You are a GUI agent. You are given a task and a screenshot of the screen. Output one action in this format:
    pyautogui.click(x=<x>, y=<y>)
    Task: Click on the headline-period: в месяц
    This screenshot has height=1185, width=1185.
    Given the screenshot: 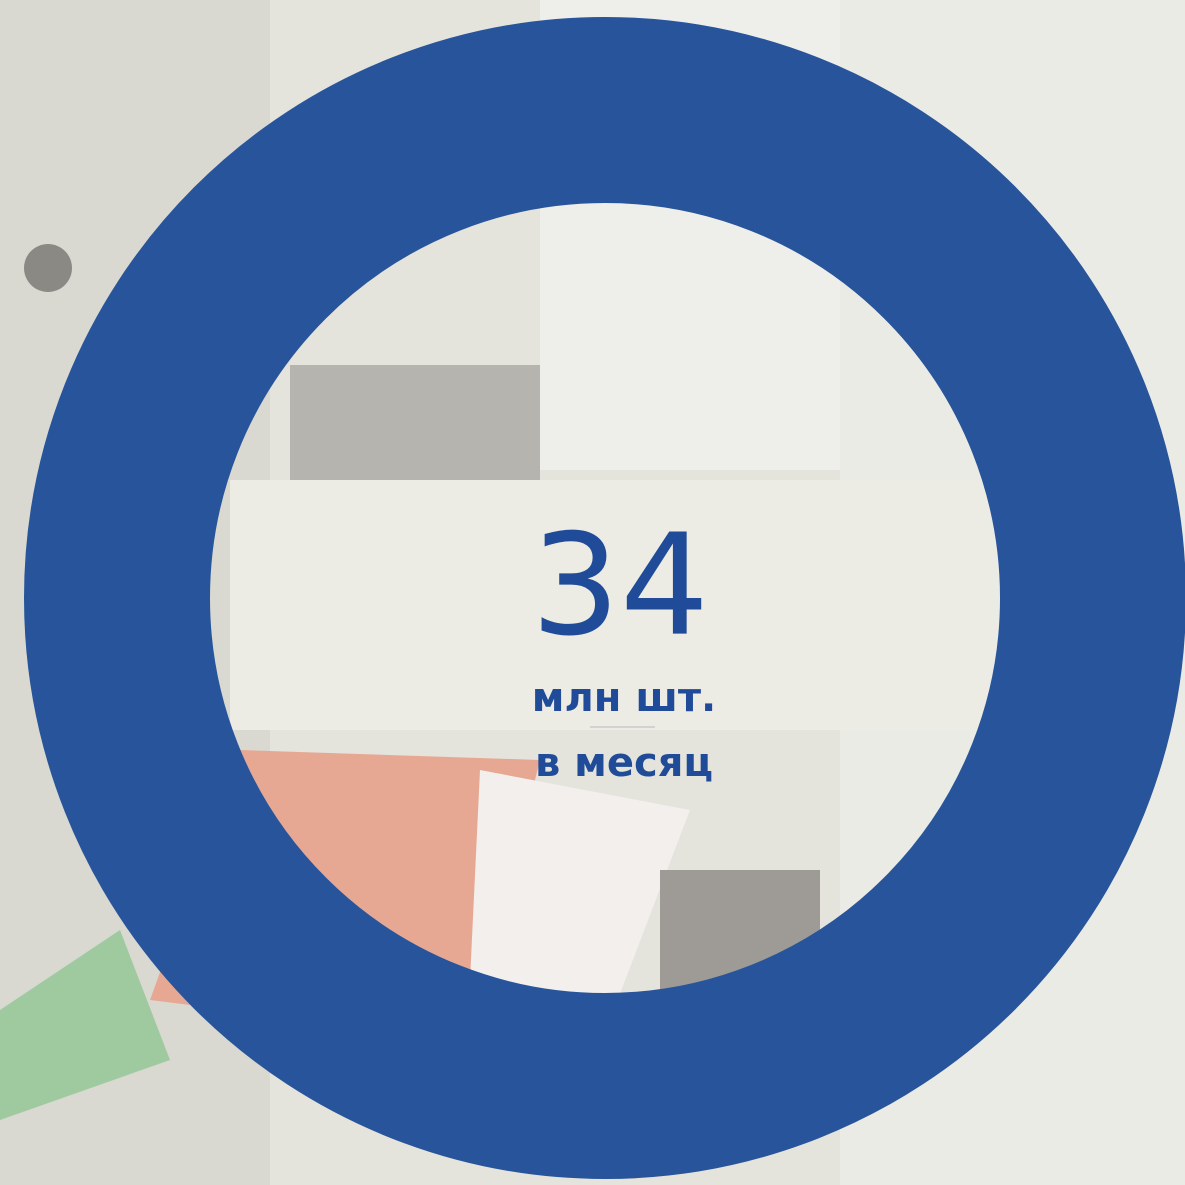 What is the action you would take?
    pyautogui.click(x=624, y=763)
    